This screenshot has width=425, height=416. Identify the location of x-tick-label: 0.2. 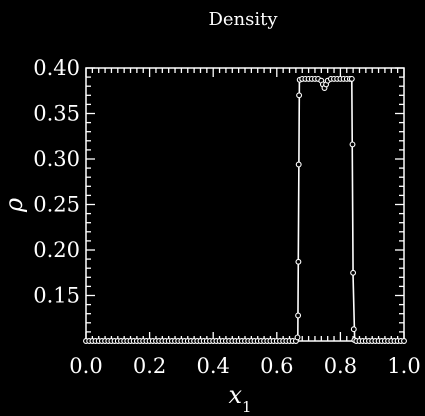
(149, 366).